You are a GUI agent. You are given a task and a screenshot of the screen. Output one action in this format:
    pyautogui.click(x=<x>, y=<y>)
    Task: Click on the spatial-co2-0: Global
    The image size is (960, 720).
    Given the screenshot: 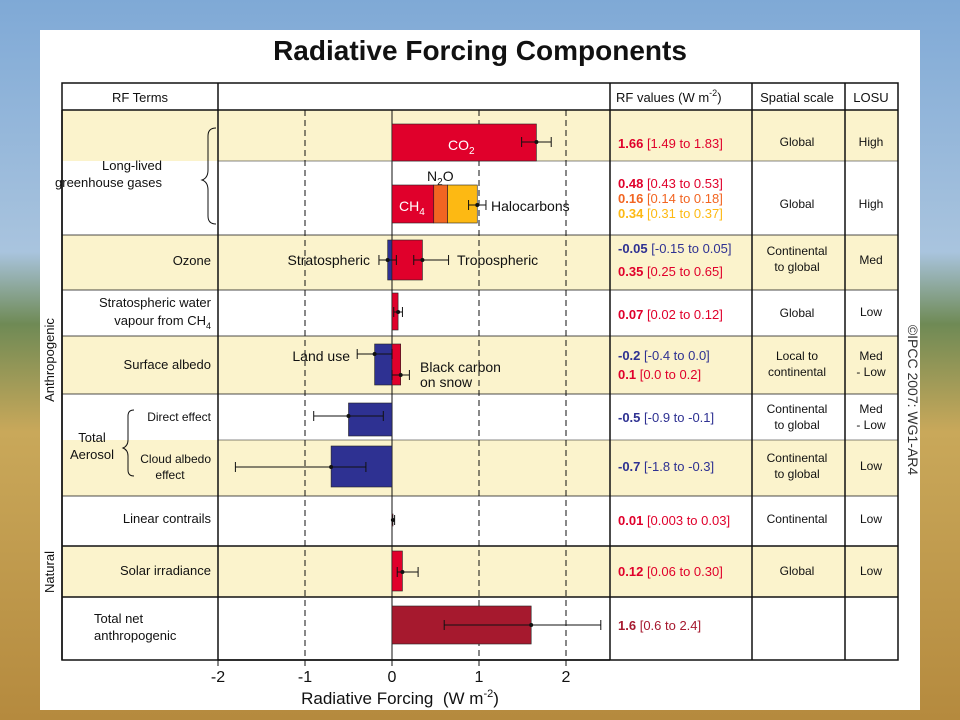 What is the action you would take?
    pyautogui.click(x=797, y=142)
    